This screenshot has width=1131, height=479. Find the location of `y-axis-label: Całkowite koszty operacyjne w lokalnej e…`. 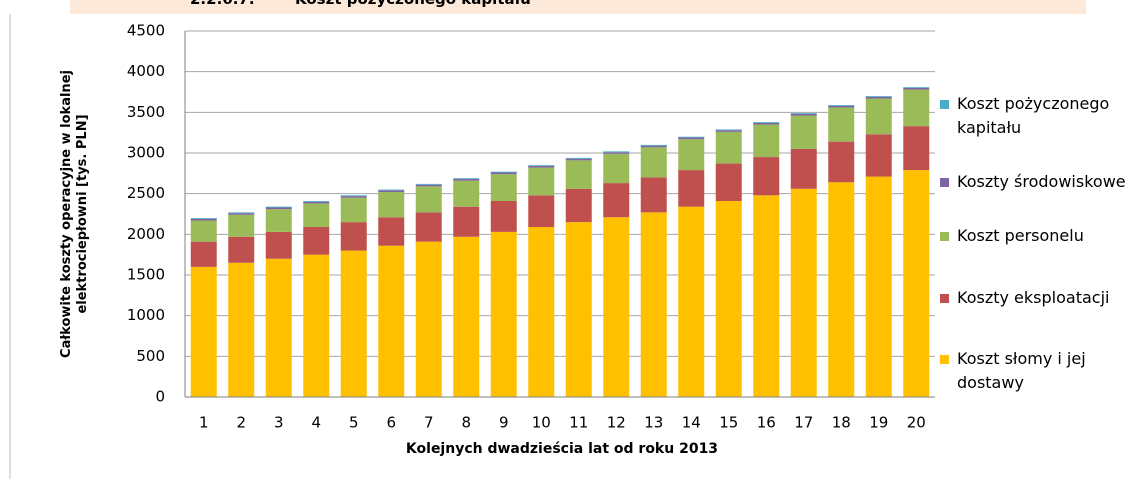

y-axis-label: Całkowite koszty operacyjne w lokalnej e… is located at coordinates (74, 214).